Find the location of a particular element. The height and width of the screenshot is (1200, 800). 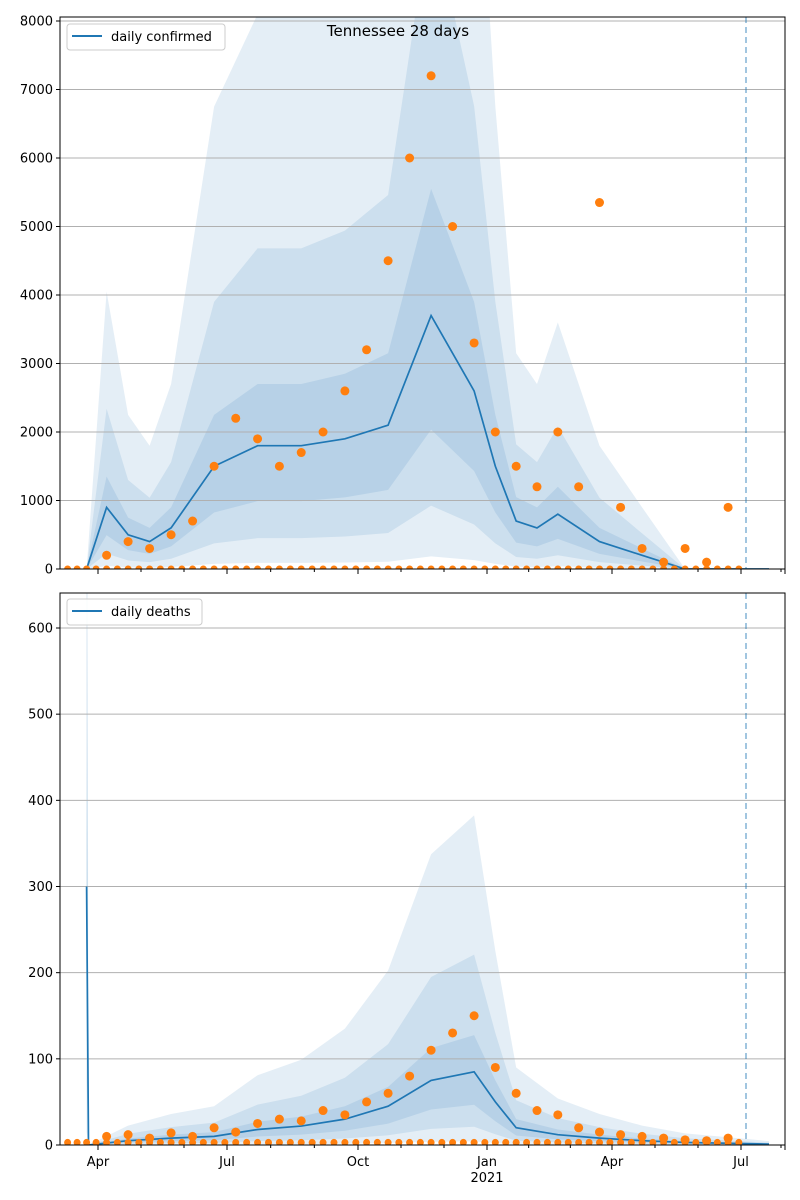

deaths-xticks: Apr Jul Oct Jan Apr Jul is located at coordinates (436, 1157).